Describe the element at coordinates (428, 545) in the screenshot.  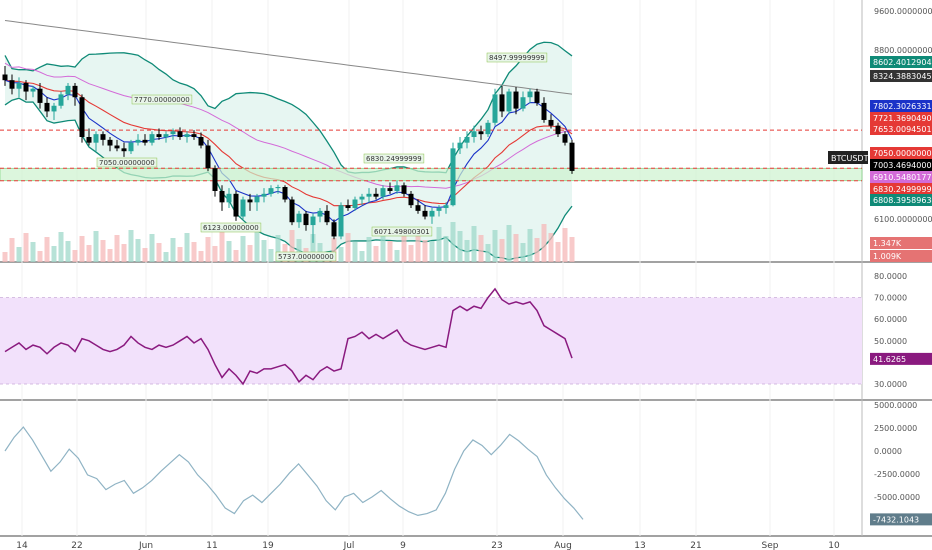
I see `date-axis: 14 22 Jun 11 19 Jul 9 23 Aug 13 21 Sep 10` at that location.